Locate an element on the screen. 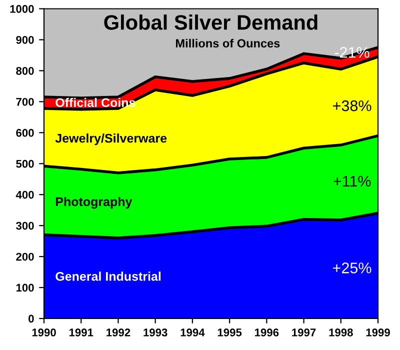 This screenshot has height=350, width=400. y-tick-label: 600 is located at coordinates (25, 132).